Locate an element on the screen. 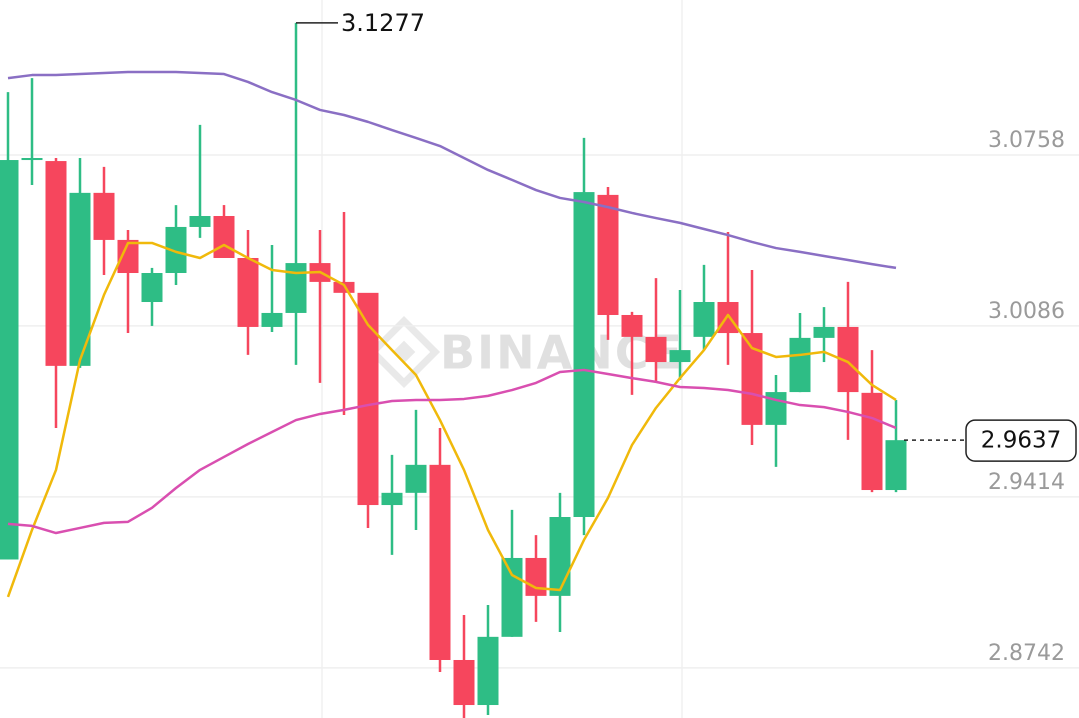  last-price-box is located at coordinates (1021, 440).